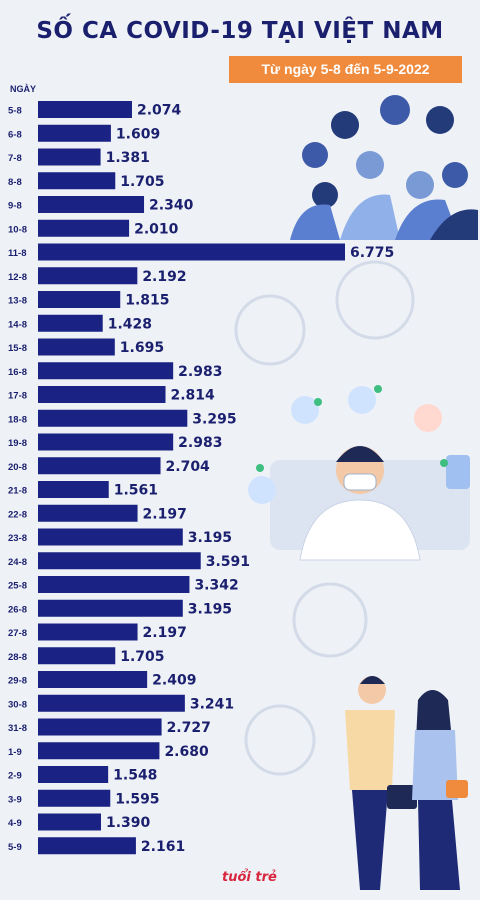 The width and height of the screenshot is (480, 900). Describe the element at coordinates (137, 799) in the screenshot. I see `data-label: 1.595` at that location.